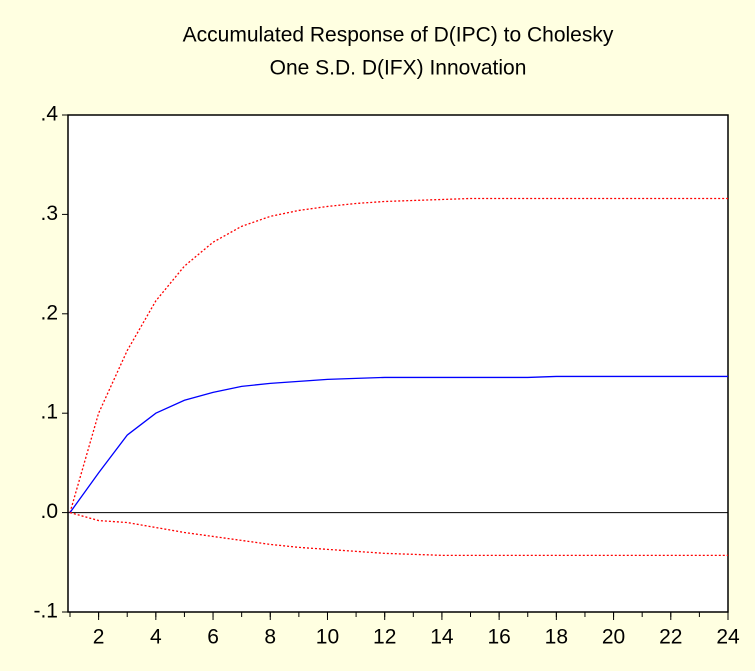 The height and width of the screenshot is (671, 755). Describe the element at coordinates (45, 611) in the screenshot. I see `y-tick-label: -.1` at that location.